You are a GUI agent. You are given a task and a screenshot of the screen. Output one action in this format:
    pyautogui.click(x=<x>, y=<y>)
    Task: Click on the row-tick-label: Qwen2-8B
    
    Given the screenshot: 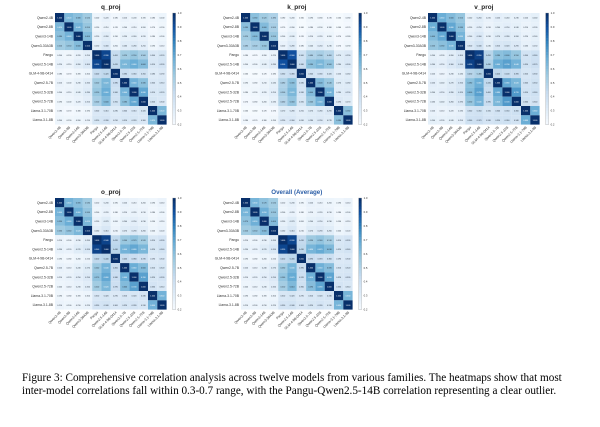 What is the action you would take?
    pyautogui.click(x=45, y=212)
    